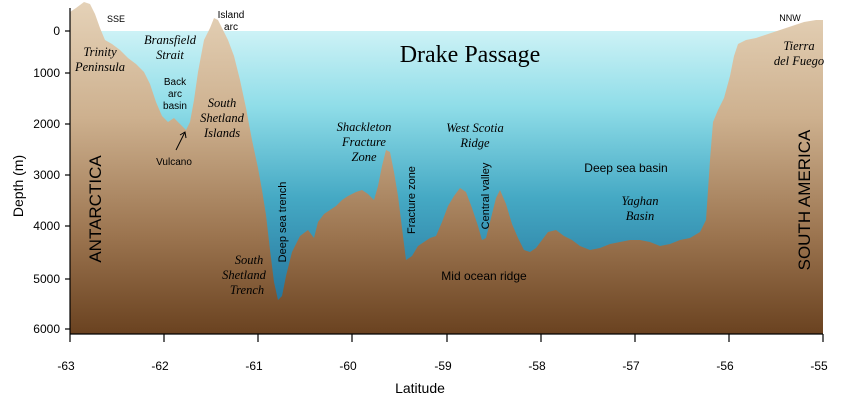 The height and width of the screenshot is (410, 850). I want to click on label-trinity-peninsula: Peninsula, so click(99, 67).